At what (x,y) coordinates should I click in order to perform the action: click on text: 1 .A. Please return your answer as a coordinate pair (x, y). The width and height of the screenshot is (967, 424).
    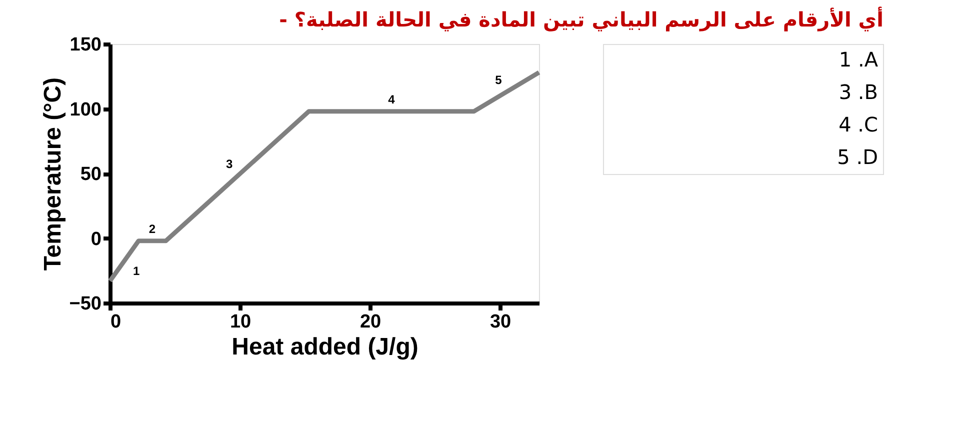
    Looking at the image, I should click on (858, 59).